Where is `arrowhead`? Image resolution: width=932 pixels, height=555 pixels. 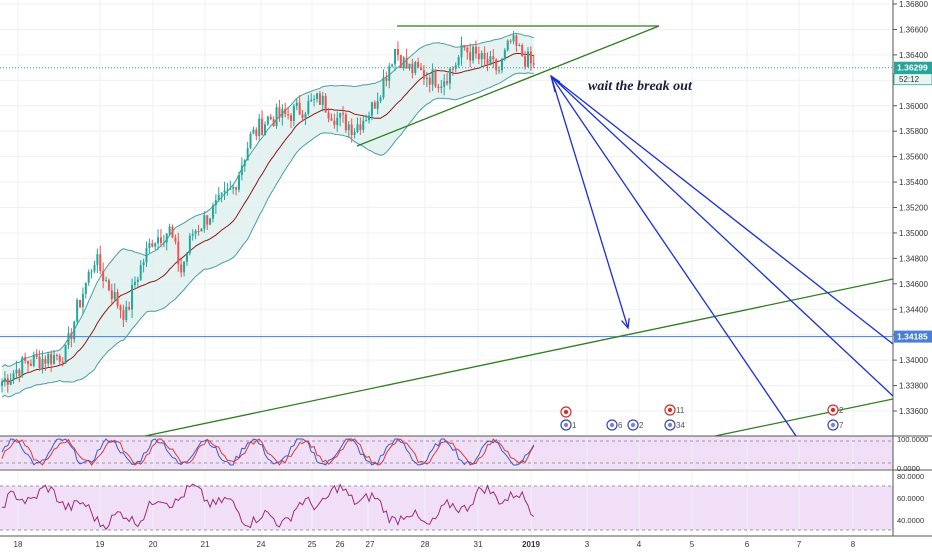 arrowhead is located at coordinates (555, 83).